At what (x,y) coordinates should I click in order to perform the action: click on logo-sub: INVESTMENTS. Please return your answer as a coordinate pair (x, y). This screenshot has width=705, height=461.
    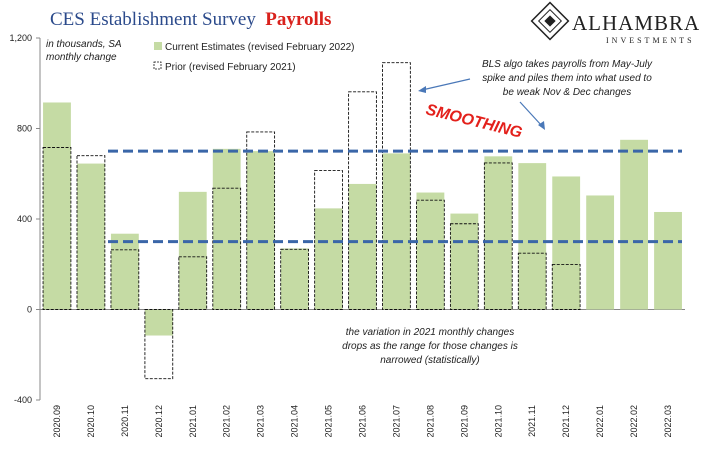
    Looking at the image, I should click on (650, 40).